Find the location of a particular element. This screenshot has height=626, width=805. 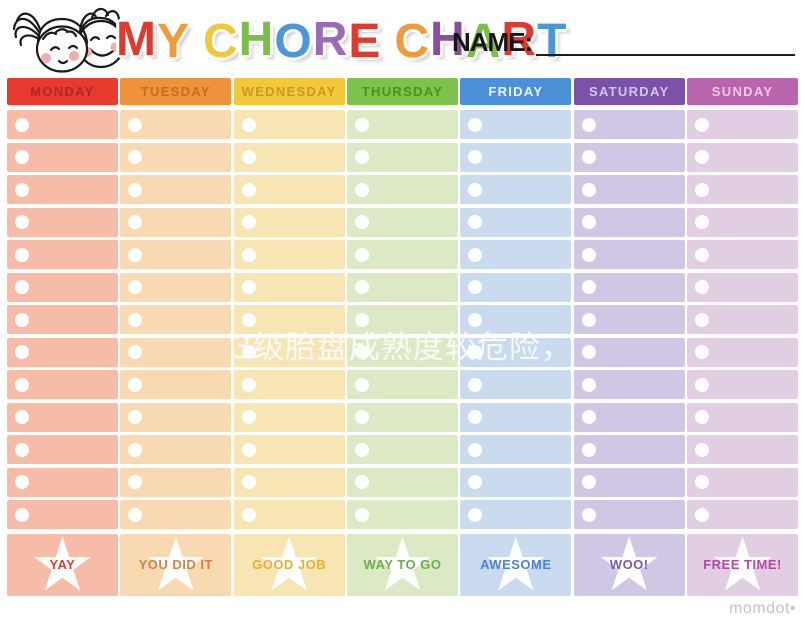

day-column-sunday: SUNDAY ★ FREE TIME! is located at coordinates (742, 337).